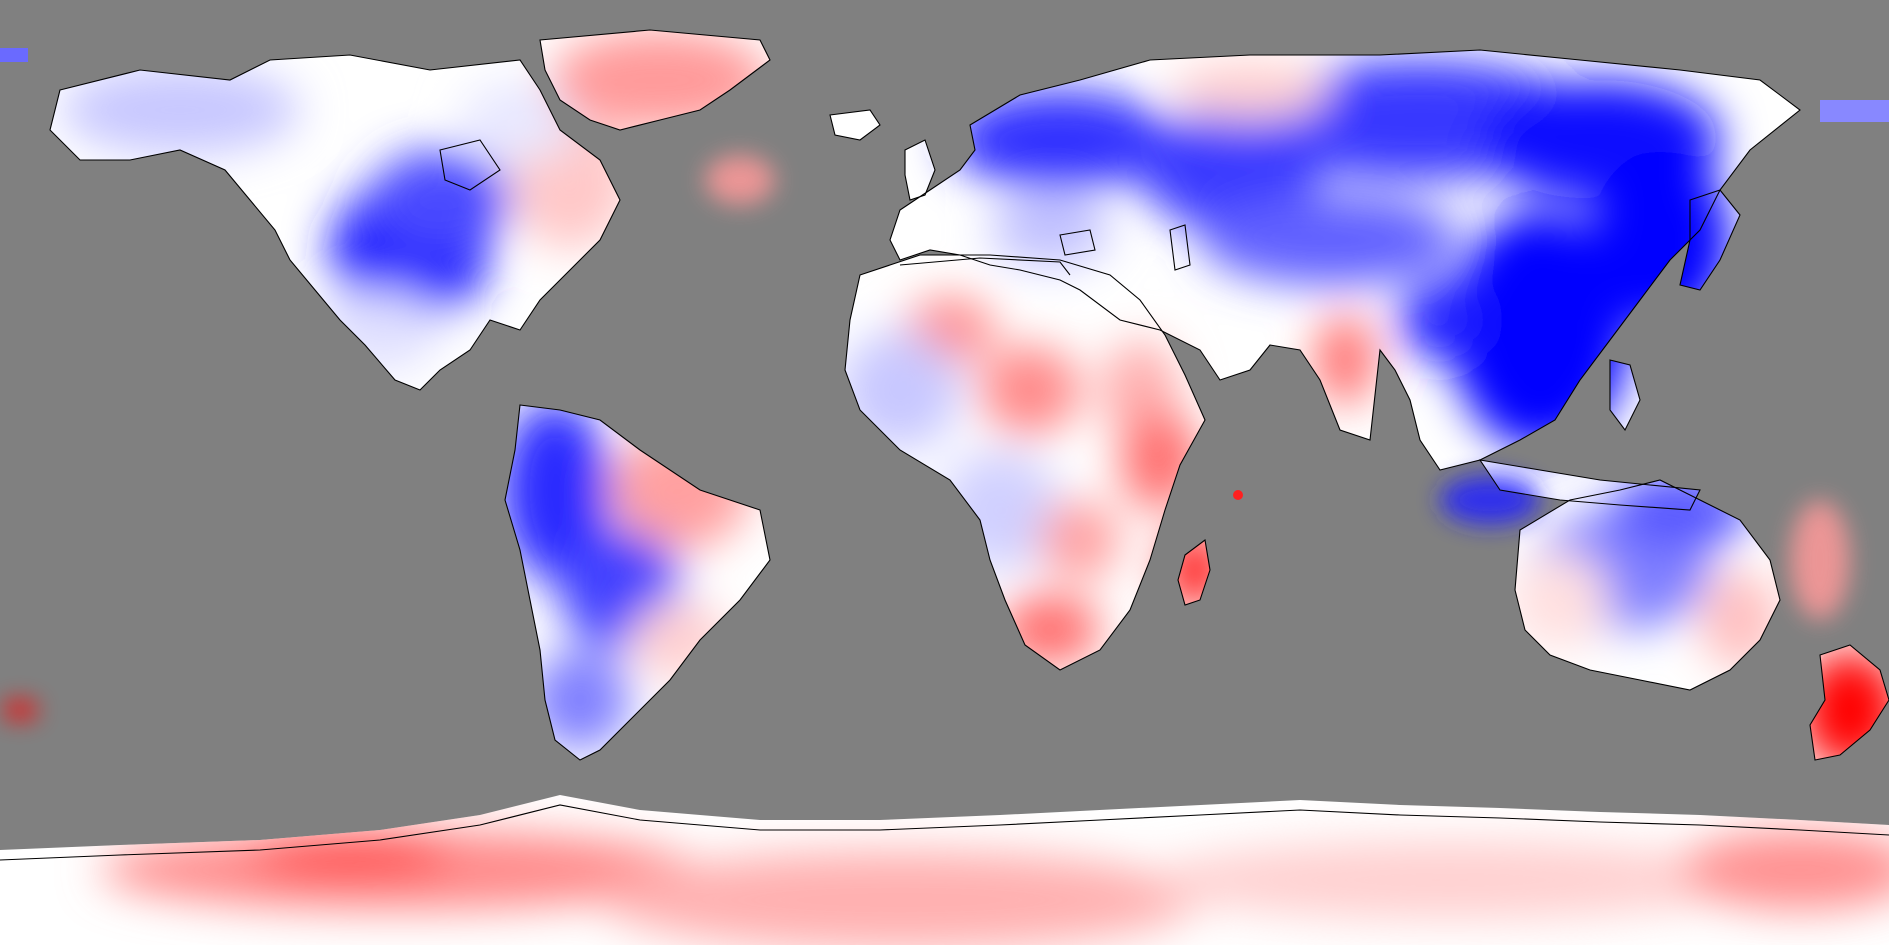 This screenshot has height=945, width=1889. I want to click on edge-anomaly-patch-east, so click(1854, 111).